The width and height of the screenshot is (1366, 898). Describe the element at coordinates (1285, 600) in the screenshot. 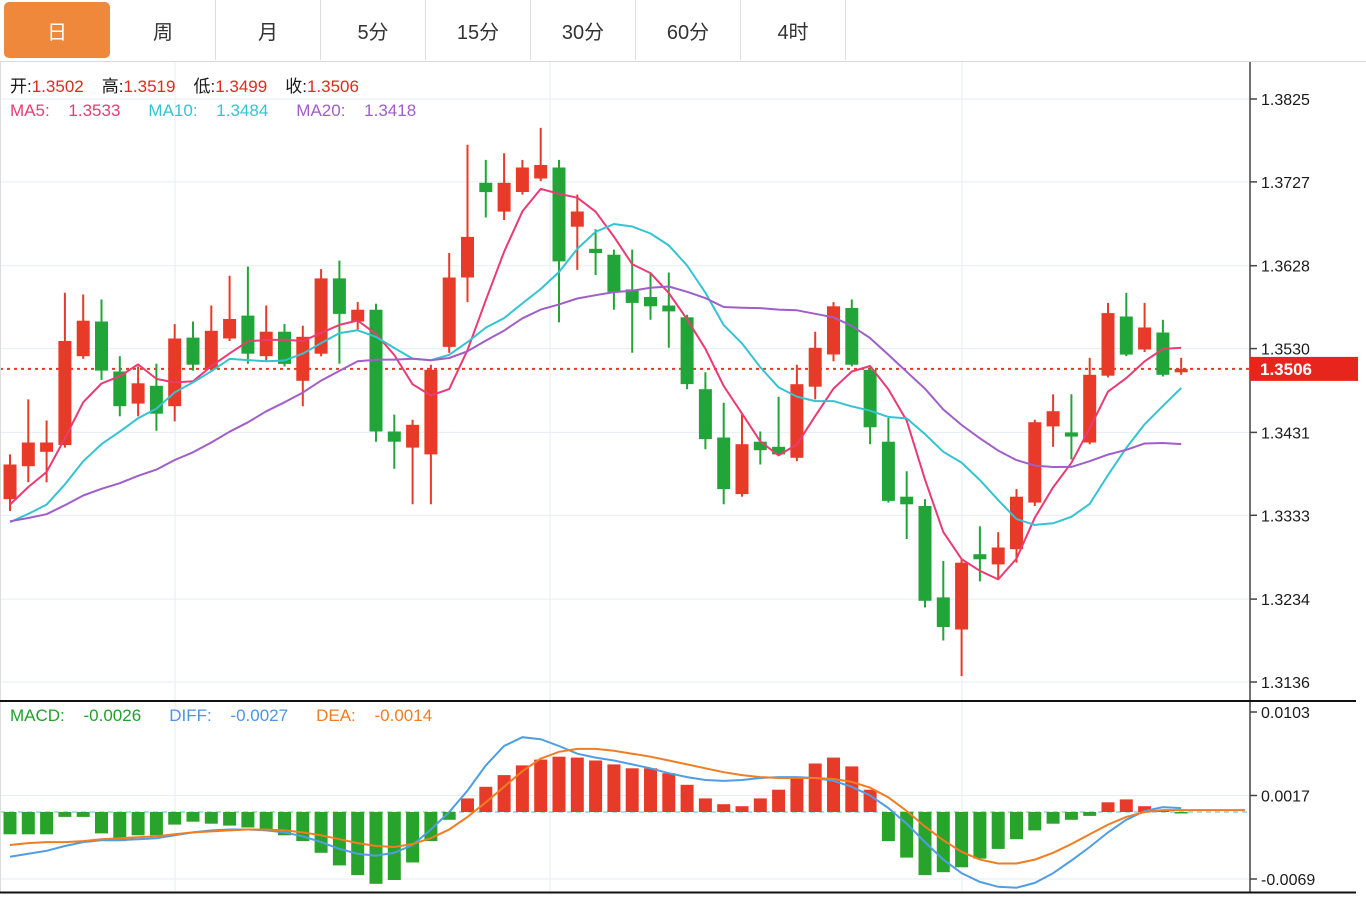

I see `price-axis-label: 1.3234` at that location.